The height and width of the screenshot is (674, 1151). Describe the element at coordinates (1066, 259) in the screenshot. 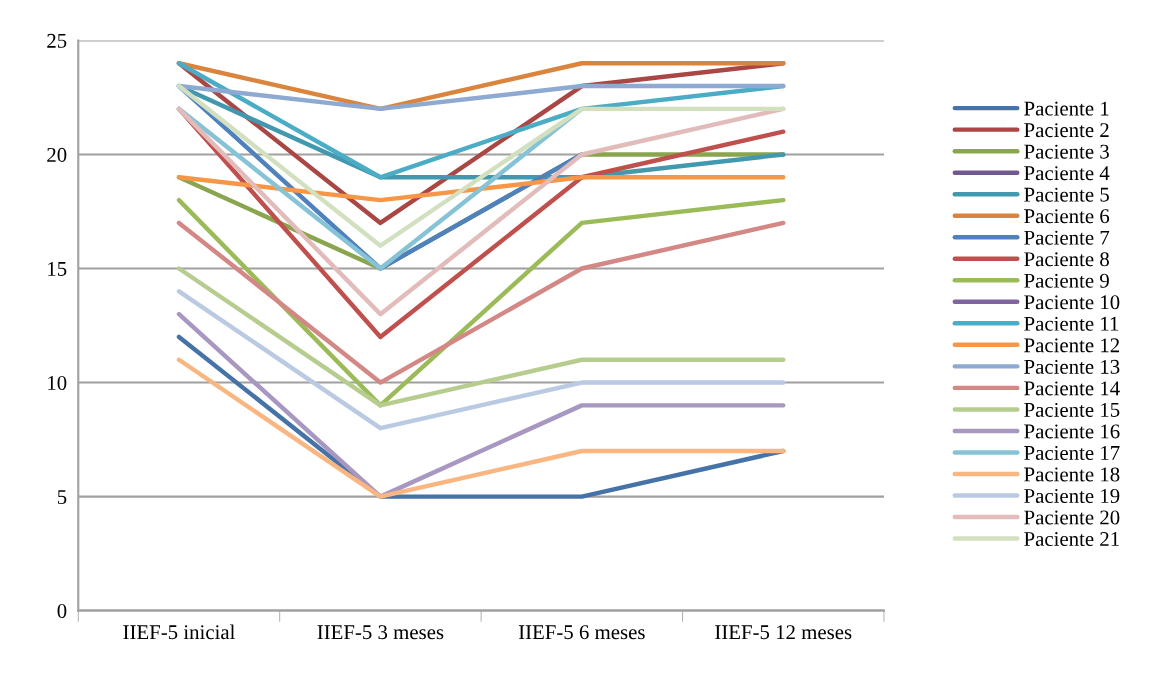

I see `legend-label: Paciente 8` at that location.